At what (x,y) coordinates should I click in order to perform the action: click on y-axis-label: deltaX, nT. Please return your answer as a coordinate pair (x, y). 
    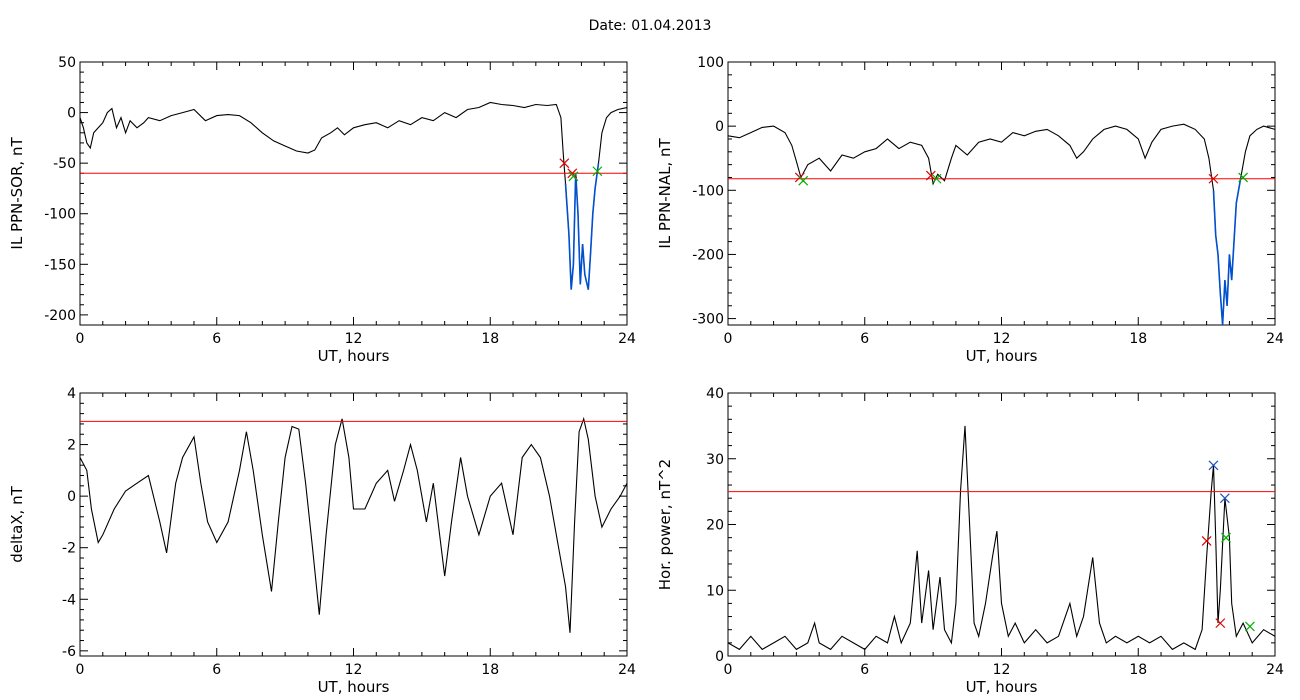
    Looking at the image, I should click on (17, 523).